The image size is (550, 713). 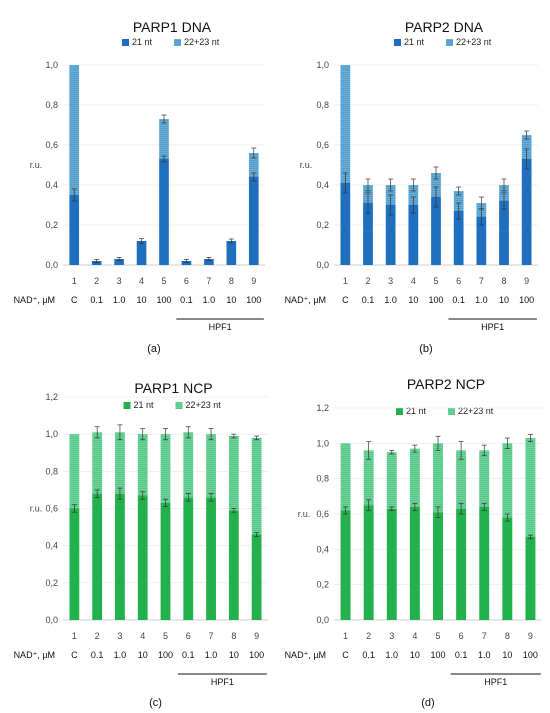 I want to click on y-axis-label: r.u., so click(x=304, y=514).